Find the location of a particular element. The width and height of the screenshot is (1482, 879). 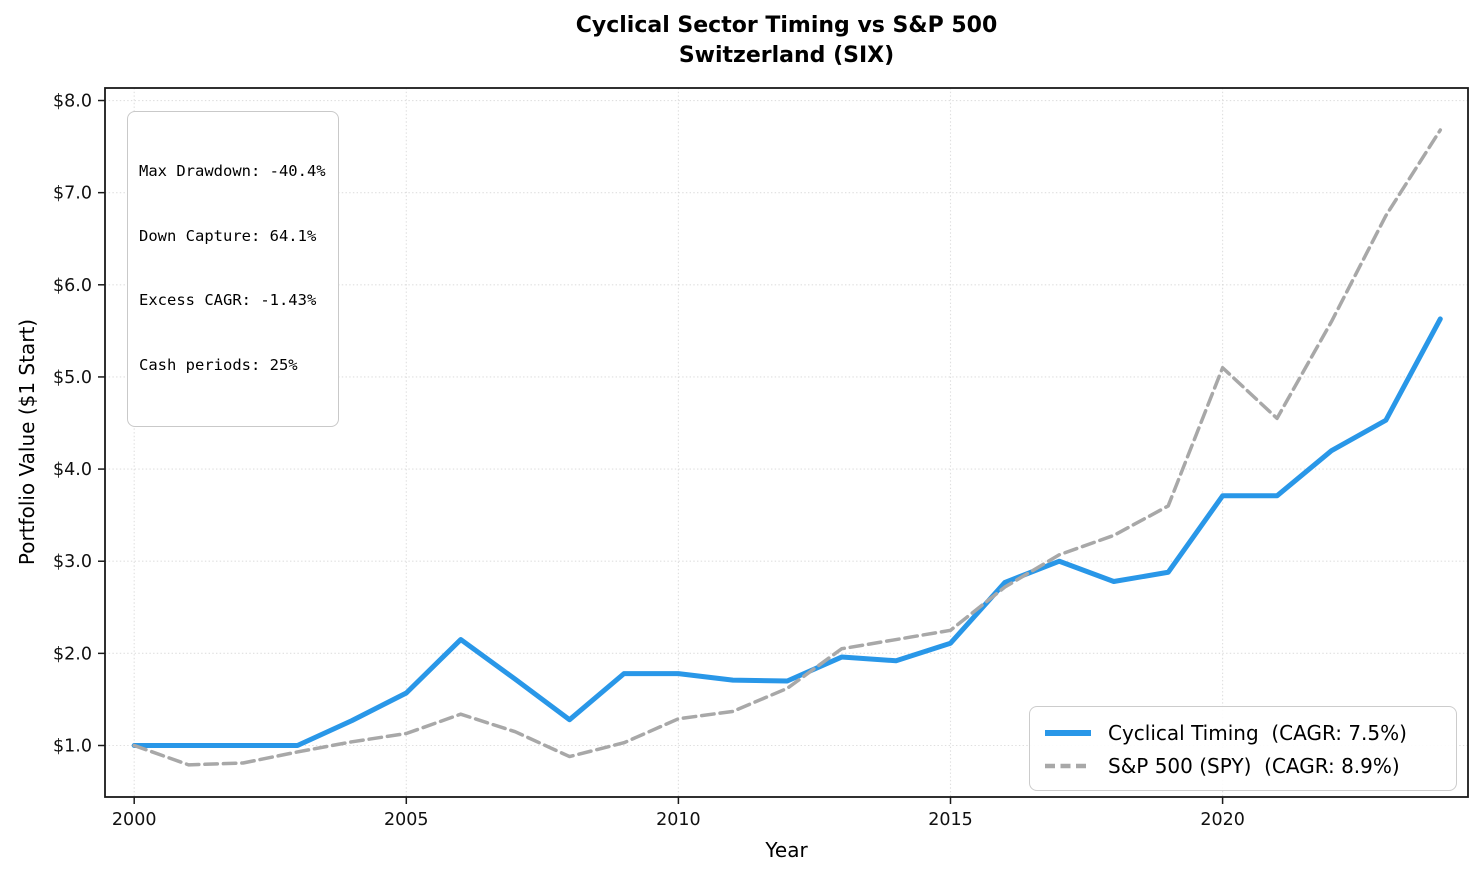

legend-solid-line-icon is located at coordinates (1068, 732).